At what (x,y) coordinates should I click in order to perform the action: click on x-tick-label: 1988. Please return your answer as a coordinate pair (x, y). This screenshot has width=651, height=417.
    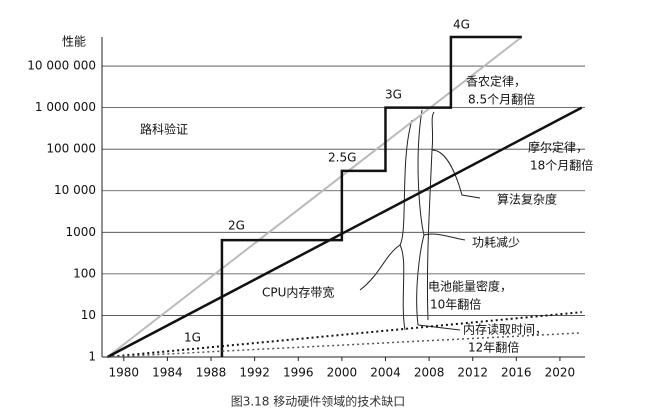
    Looking at the image, I should click on (211, 373).